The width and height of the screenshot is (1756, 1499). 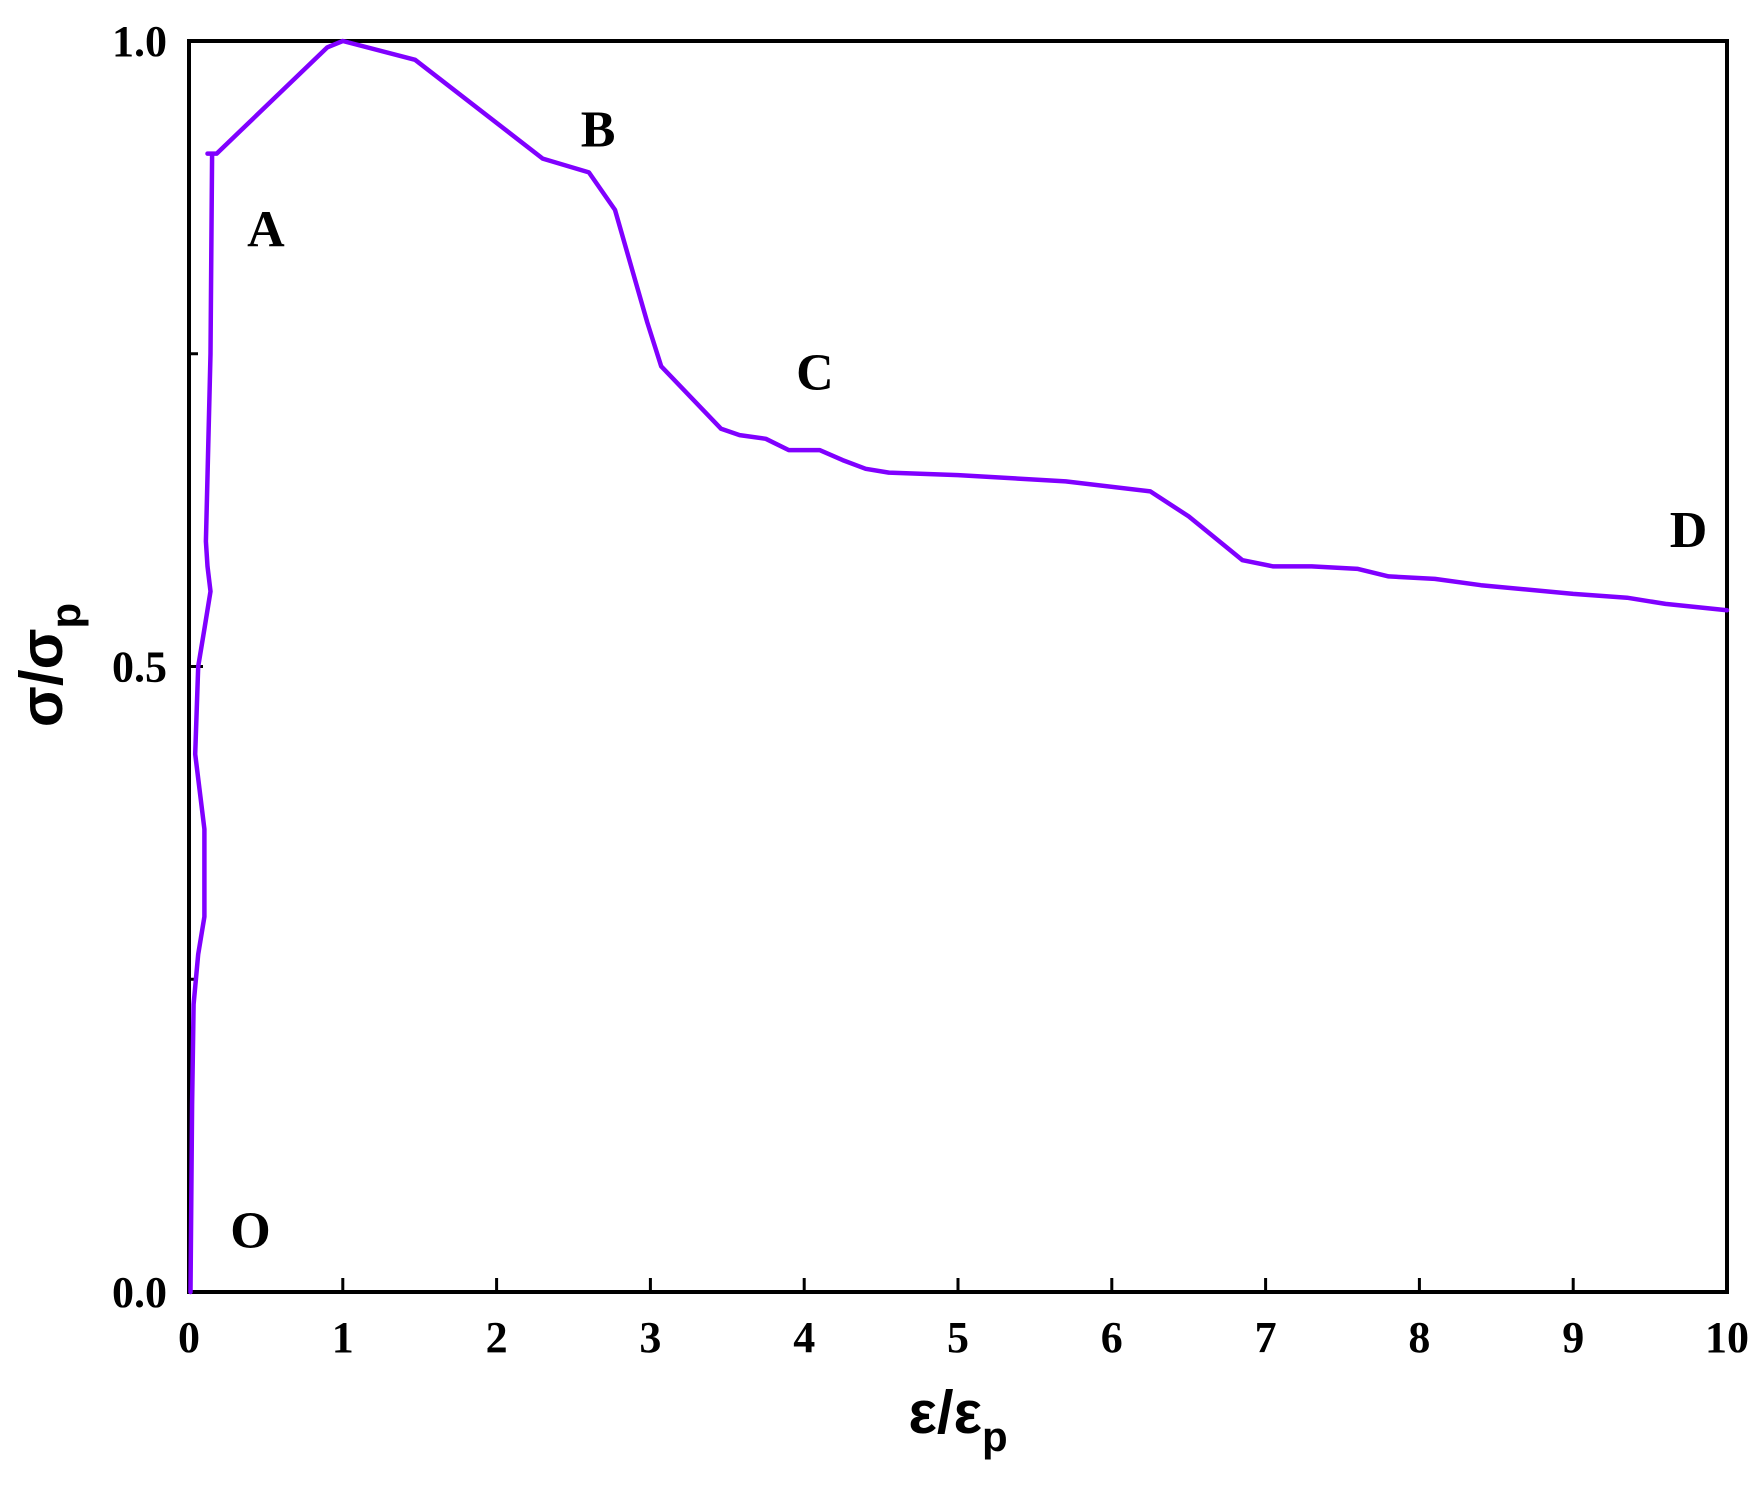 I want to click on x-tick-label: 6, so click(x=1112, y=1337).